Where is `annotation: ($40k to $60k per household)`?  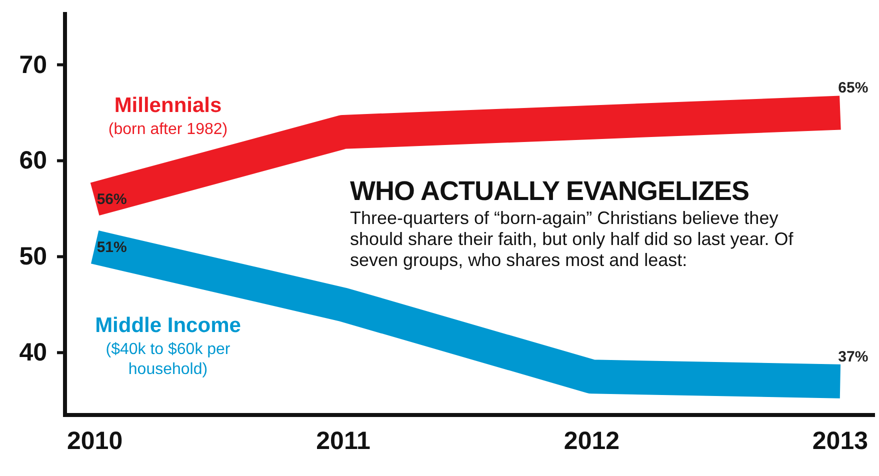
annotation: ($40k to $60k per household) is located at coordinates (168, 359).